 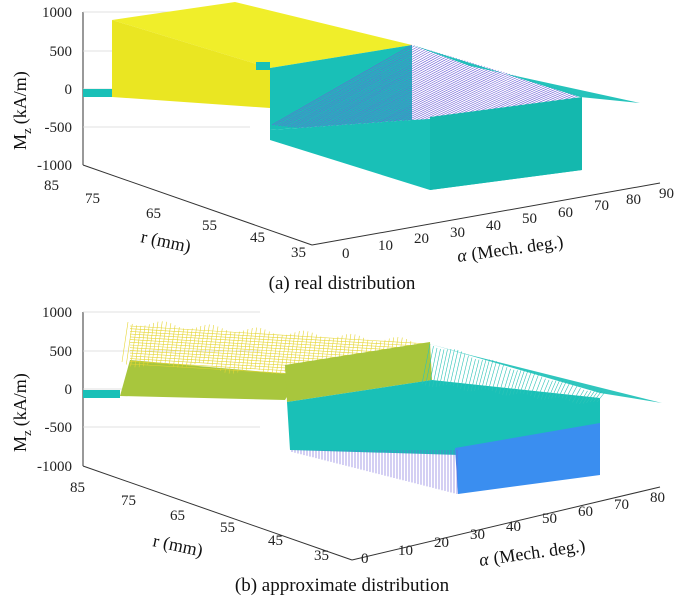 What do you see at coordinates (549, 519) in the screenshot?
I see `alpha-tick-label: 50` at bounding box center [549, 519].